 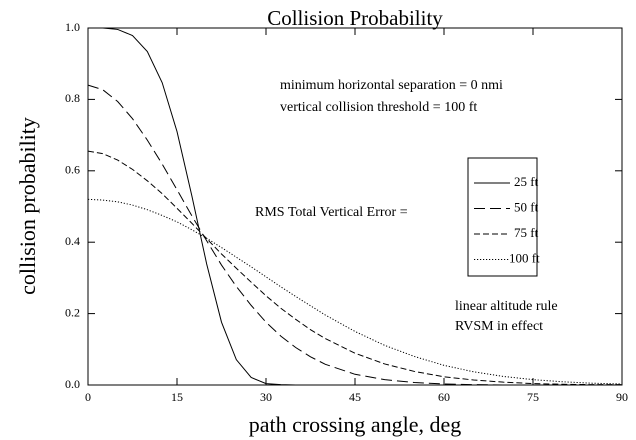 What do you see at coordinates (526, 206) in the screenshot?
I see `legend-label: 50 ft` at bounding box center [526, 206].